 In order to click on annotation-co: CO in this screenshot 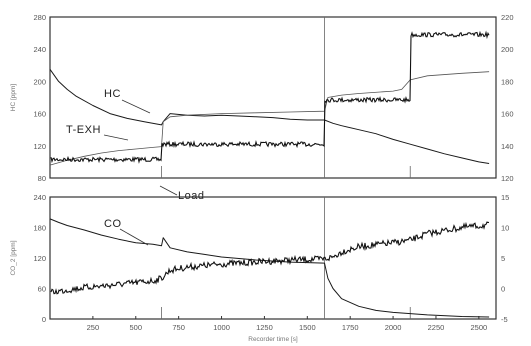, I will do `click(113, 224)`.